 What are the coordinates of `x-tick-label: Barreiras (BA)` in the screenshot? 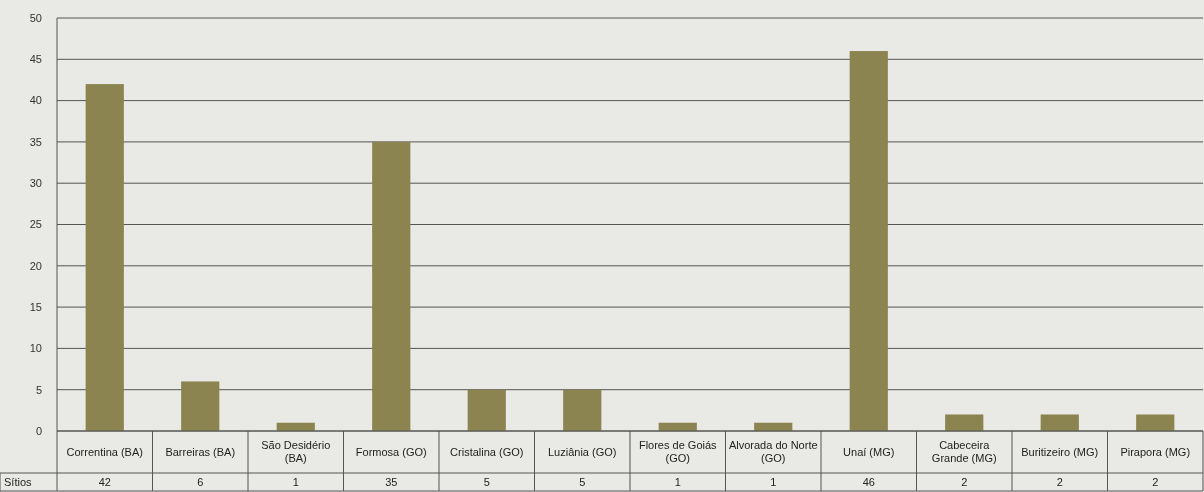 It's located at (200, 451).